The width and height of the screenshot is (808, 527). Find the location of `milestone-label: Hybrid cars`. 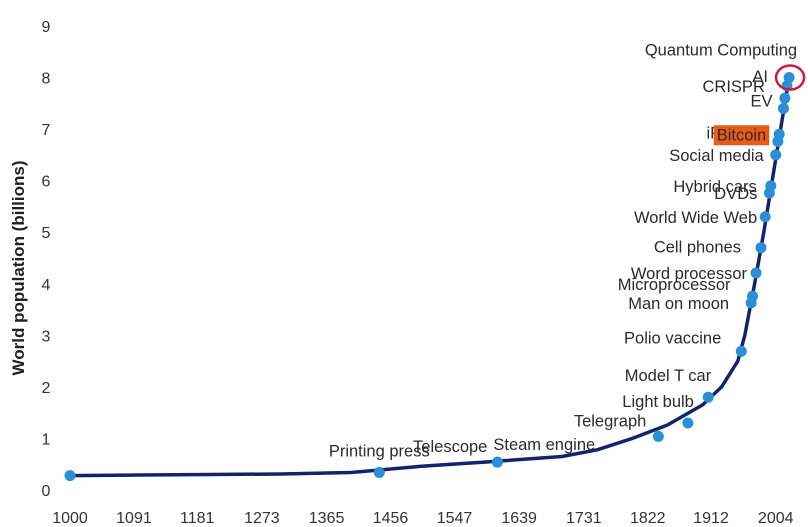

milestone-label: Hybrid cars is located at coordinates (714, 187).